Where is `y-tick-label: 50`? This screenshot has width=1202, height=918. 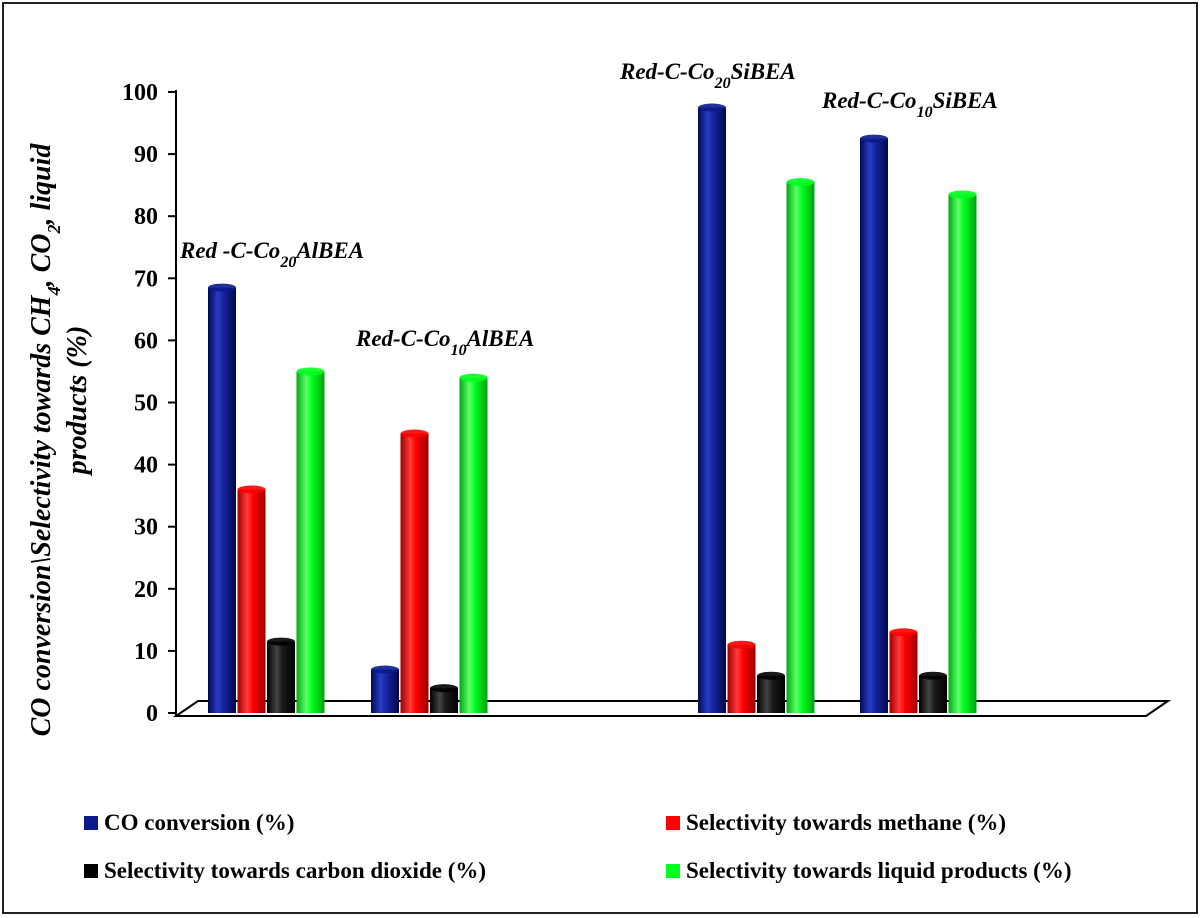 y-tick-label: 50 is located at coordinates (146, 404).